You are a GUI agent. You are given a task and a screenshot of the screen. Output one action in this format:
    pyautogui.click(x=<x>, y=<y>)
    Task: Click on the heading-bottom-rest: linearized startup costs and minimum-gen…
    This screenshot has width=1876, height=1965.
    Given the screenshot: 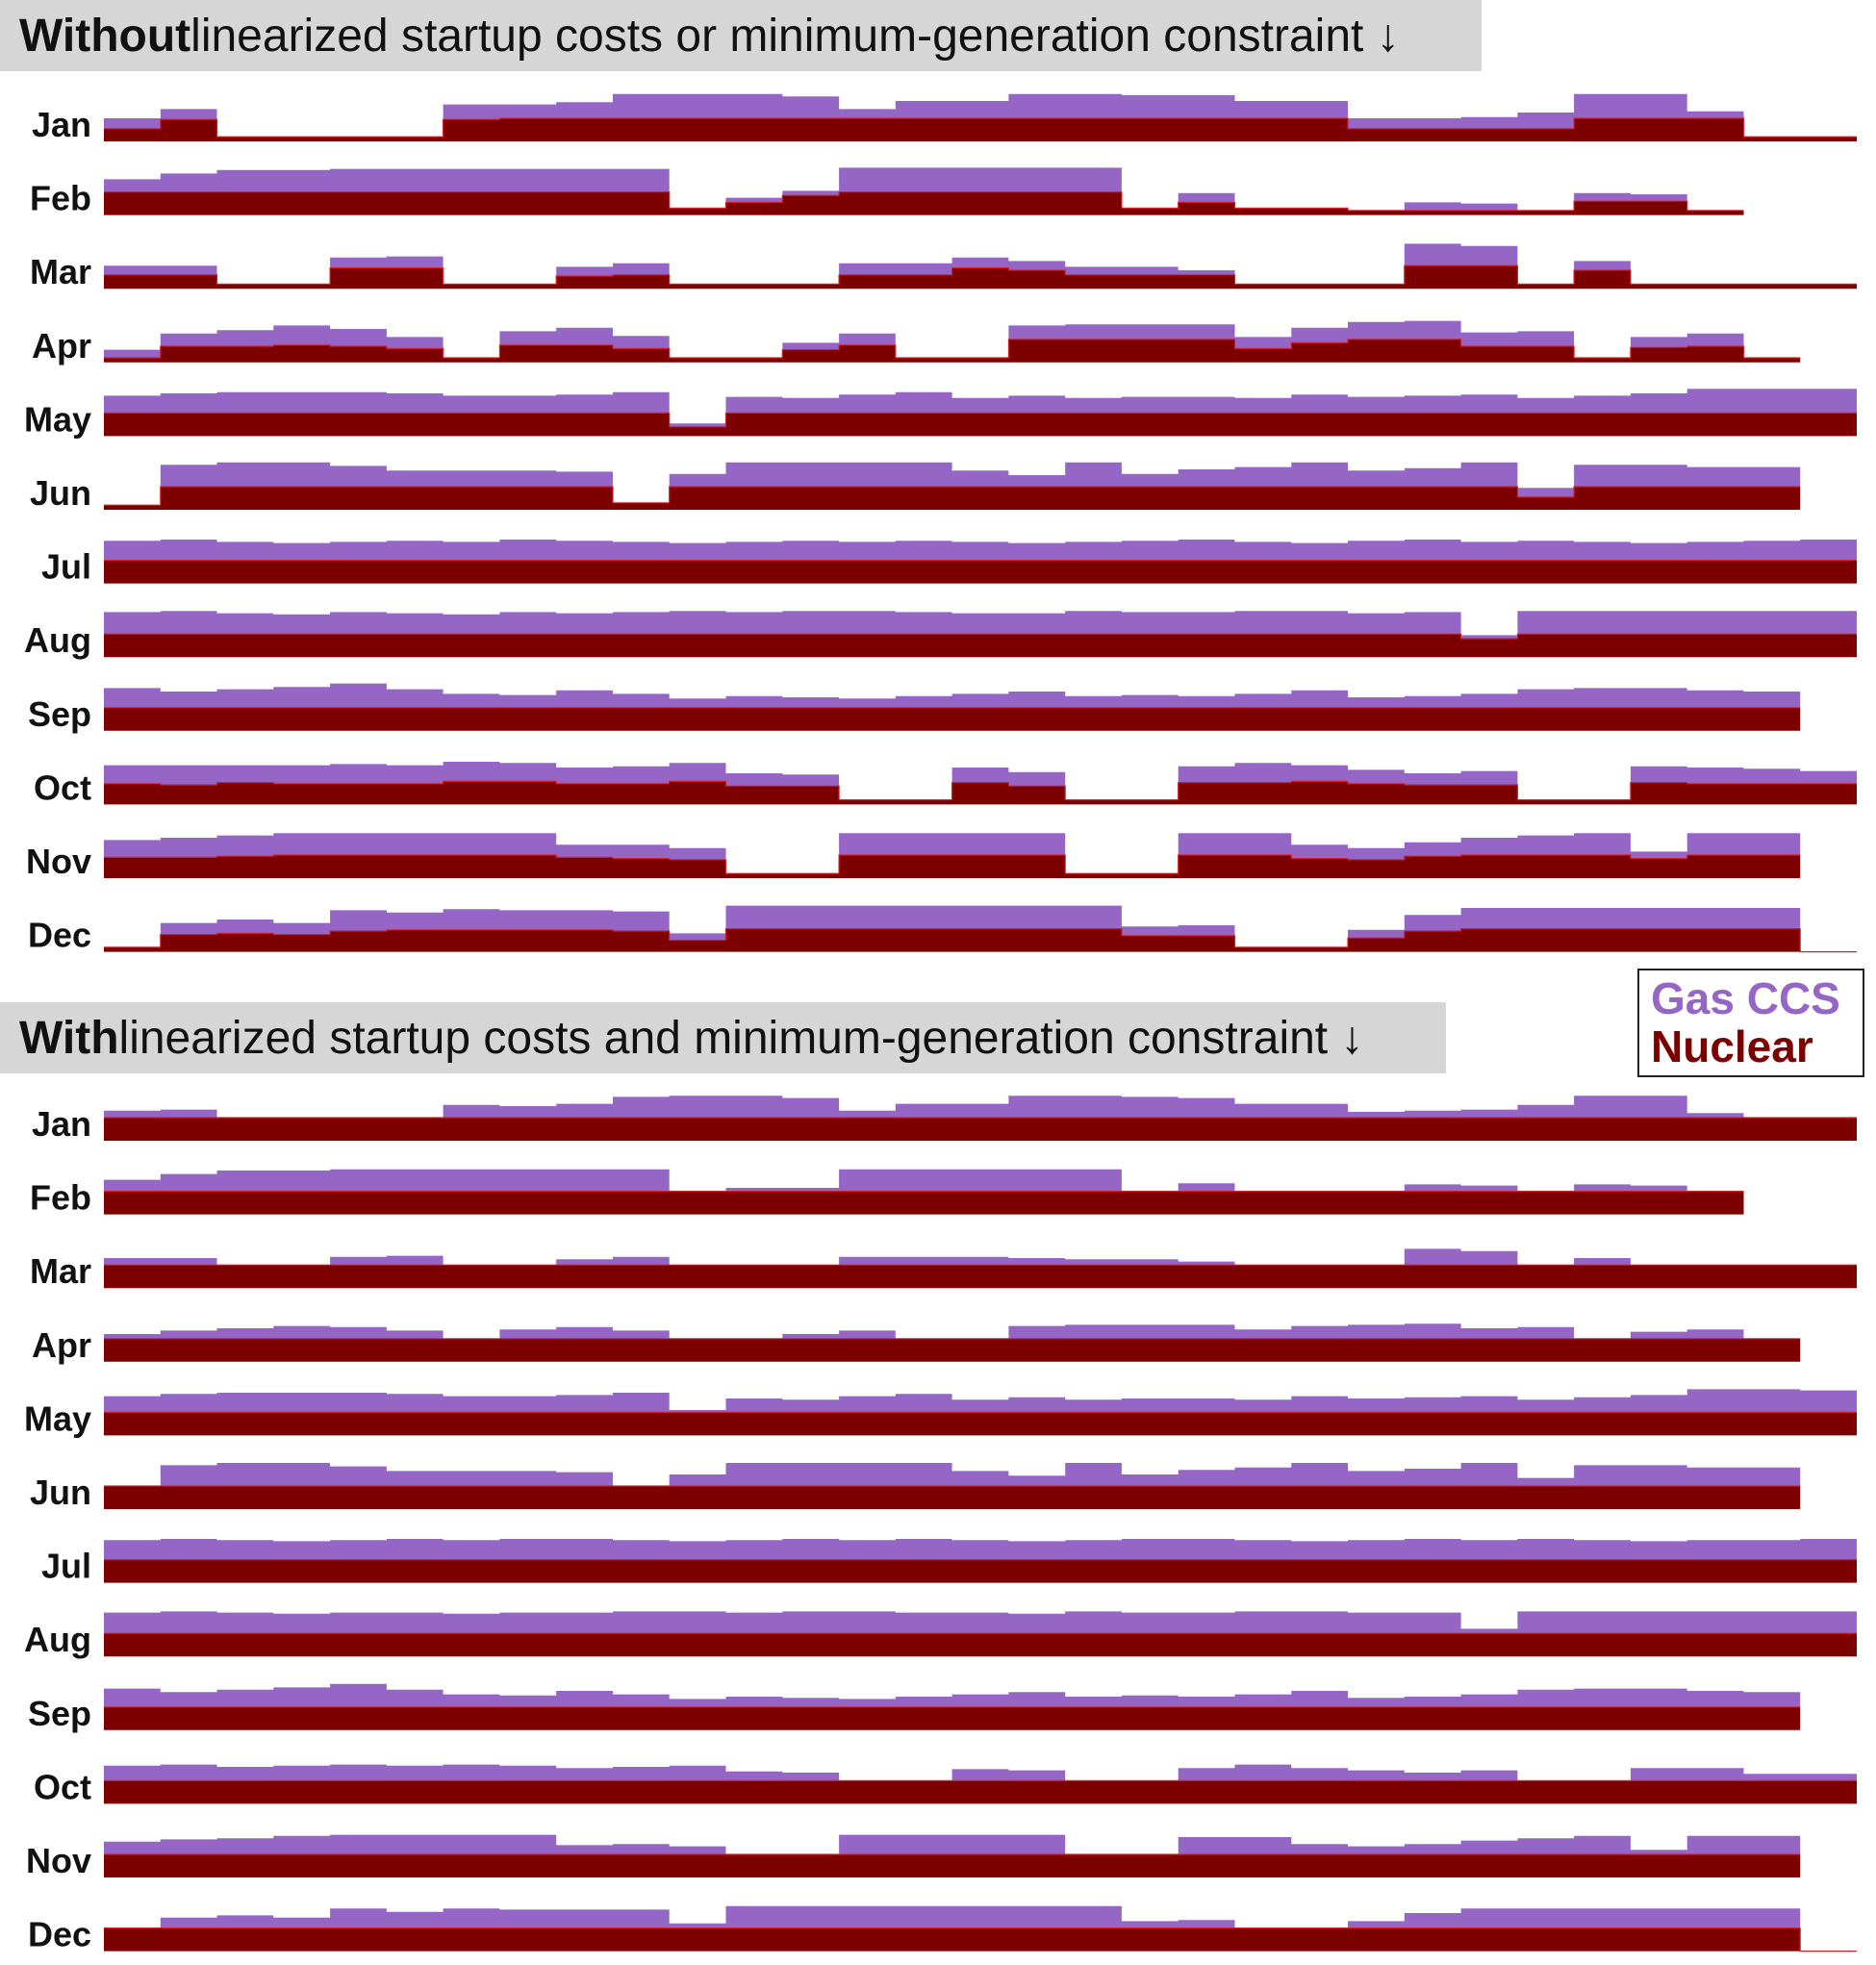 What is the action you would take?
    pyautogui.click(x=741, y=1038)
    